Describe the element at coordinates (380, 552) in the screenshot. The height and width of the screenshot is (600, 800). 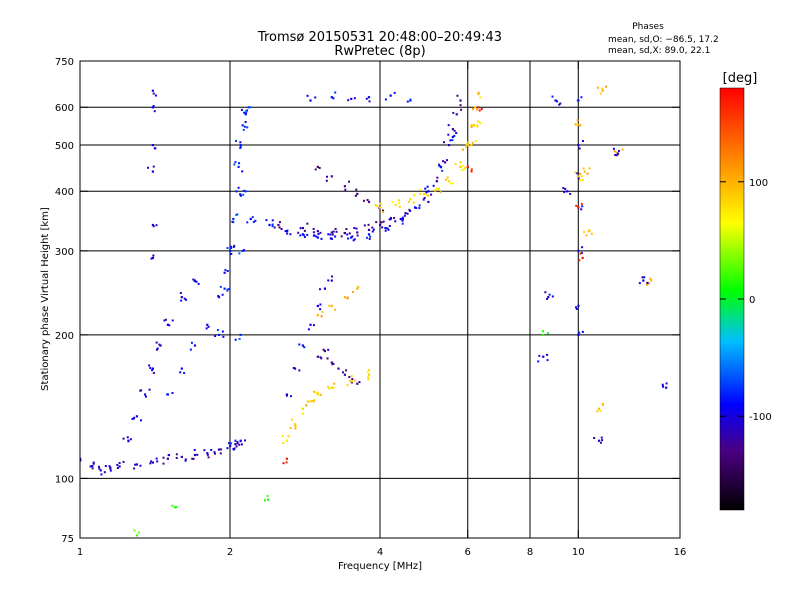
I see `x-tick-label: 4` at that location.